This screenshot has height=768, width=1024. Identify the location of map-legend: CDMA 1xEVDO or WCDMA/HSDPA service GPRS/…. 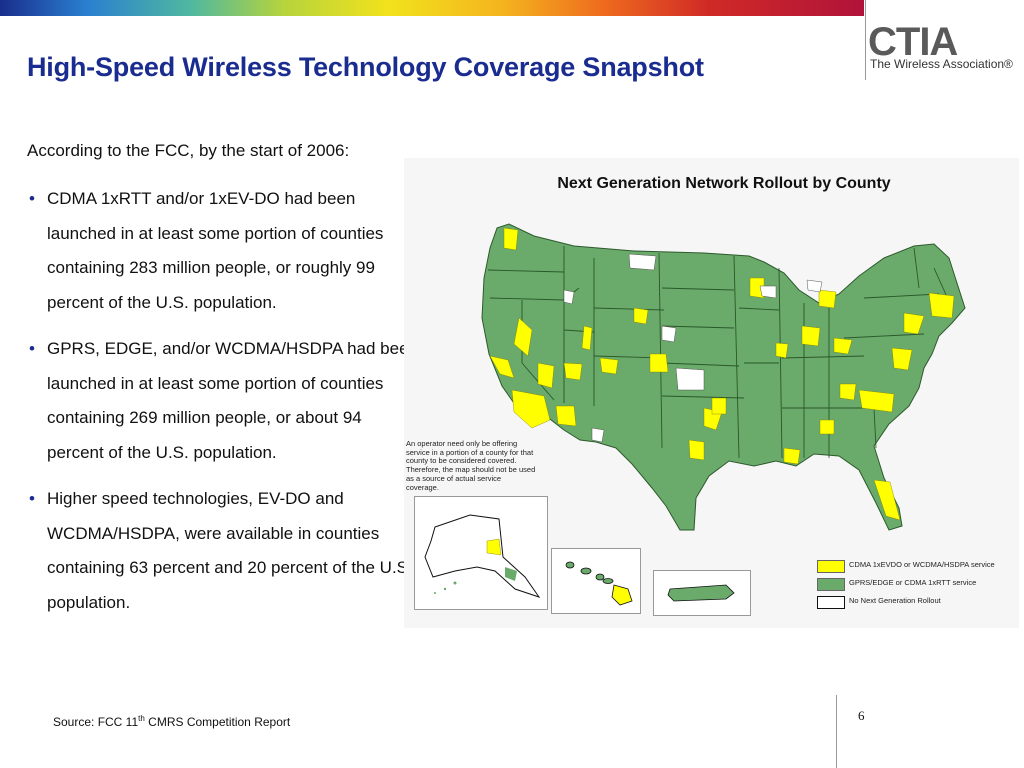
(917, 585).